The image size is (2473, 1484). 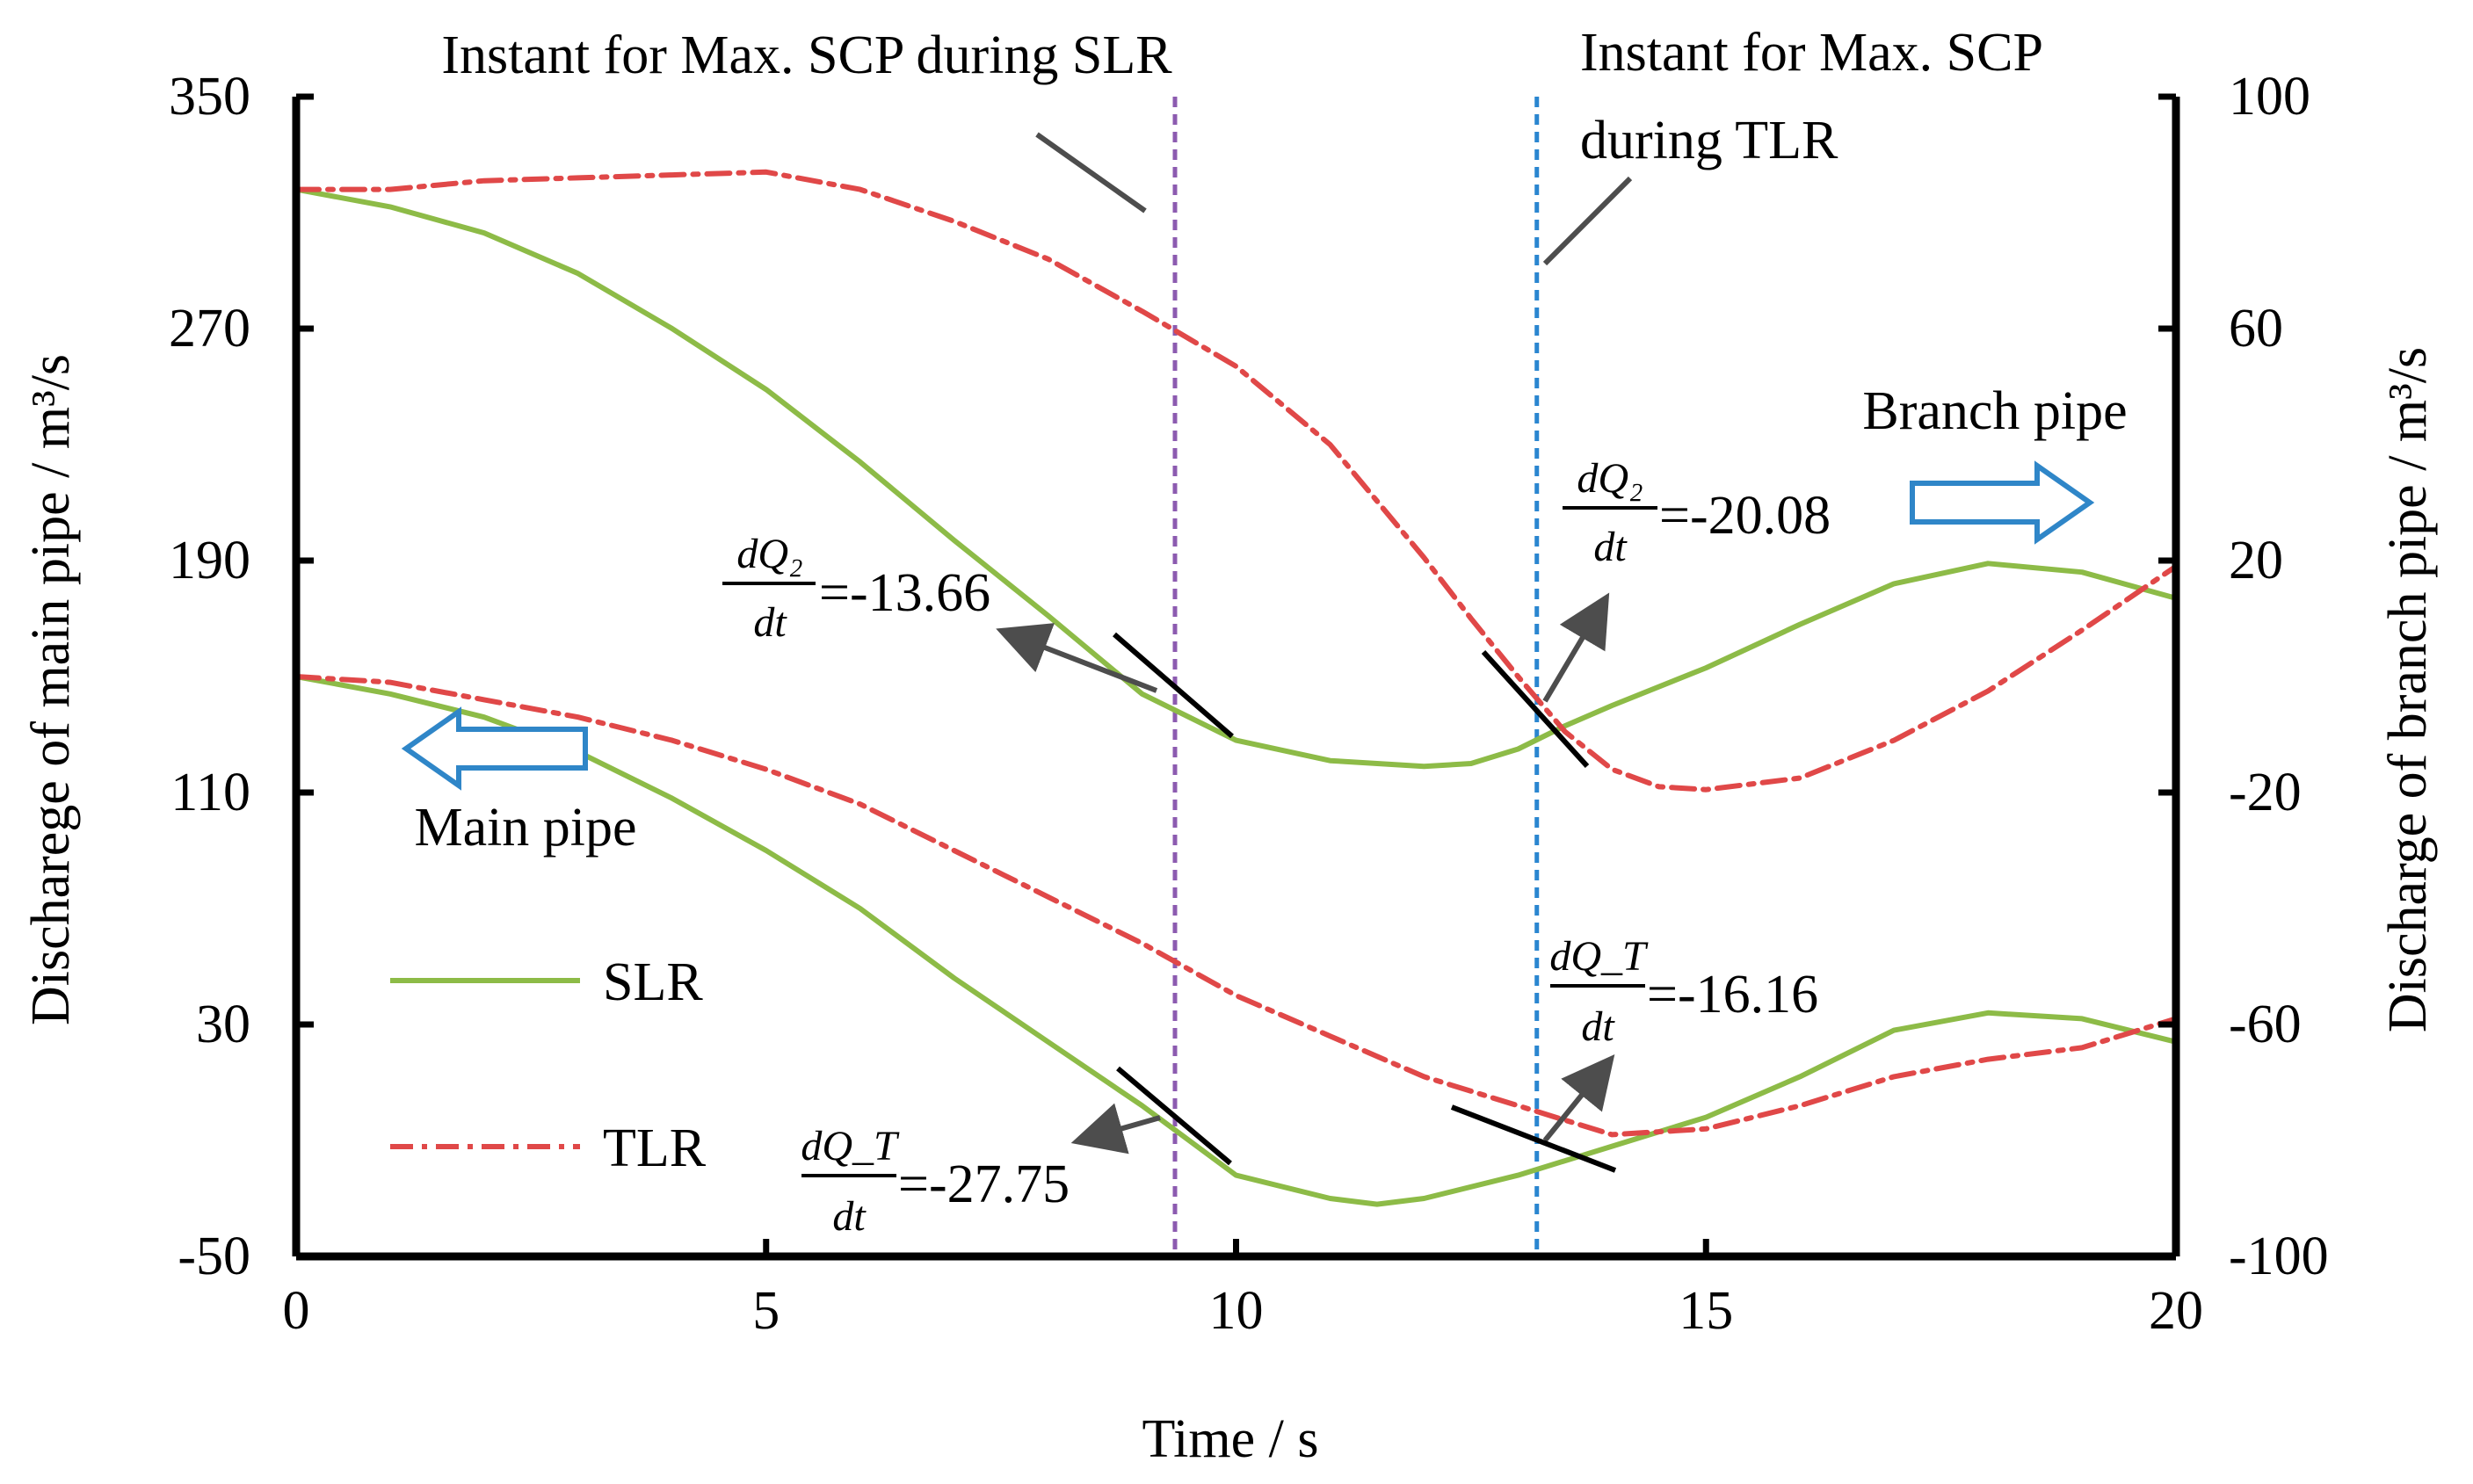 I want to click on deriv-annotation-slr-main: dQ₂ dt =-13.66, so click(x=978, y=635).